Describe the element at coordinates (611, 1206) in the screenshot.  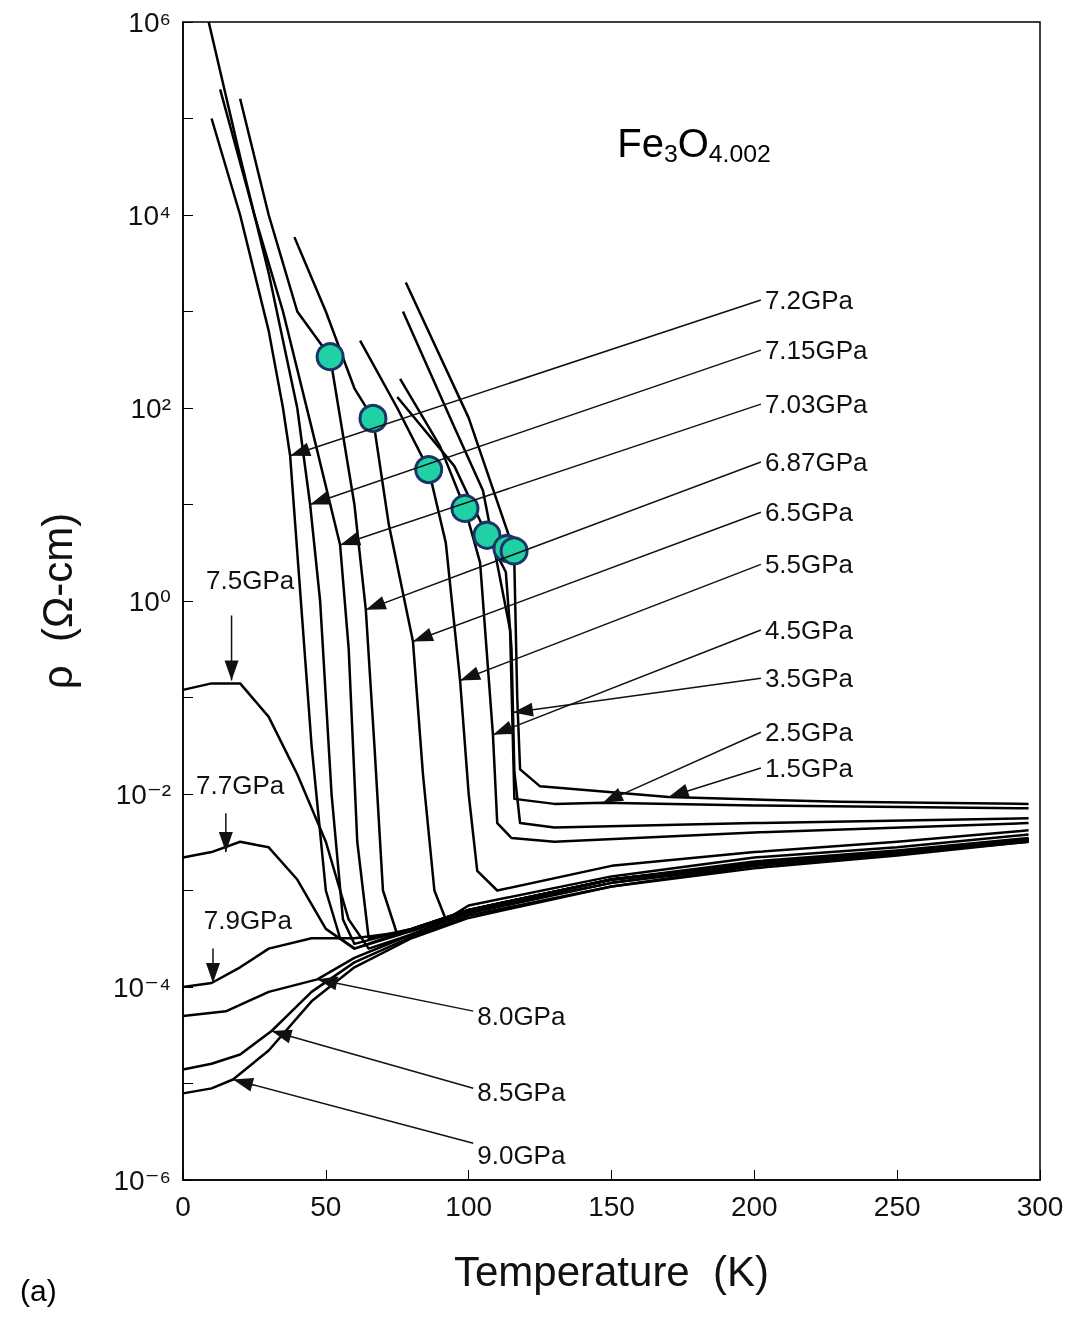
I see `x-tick-label: 150` at that location.